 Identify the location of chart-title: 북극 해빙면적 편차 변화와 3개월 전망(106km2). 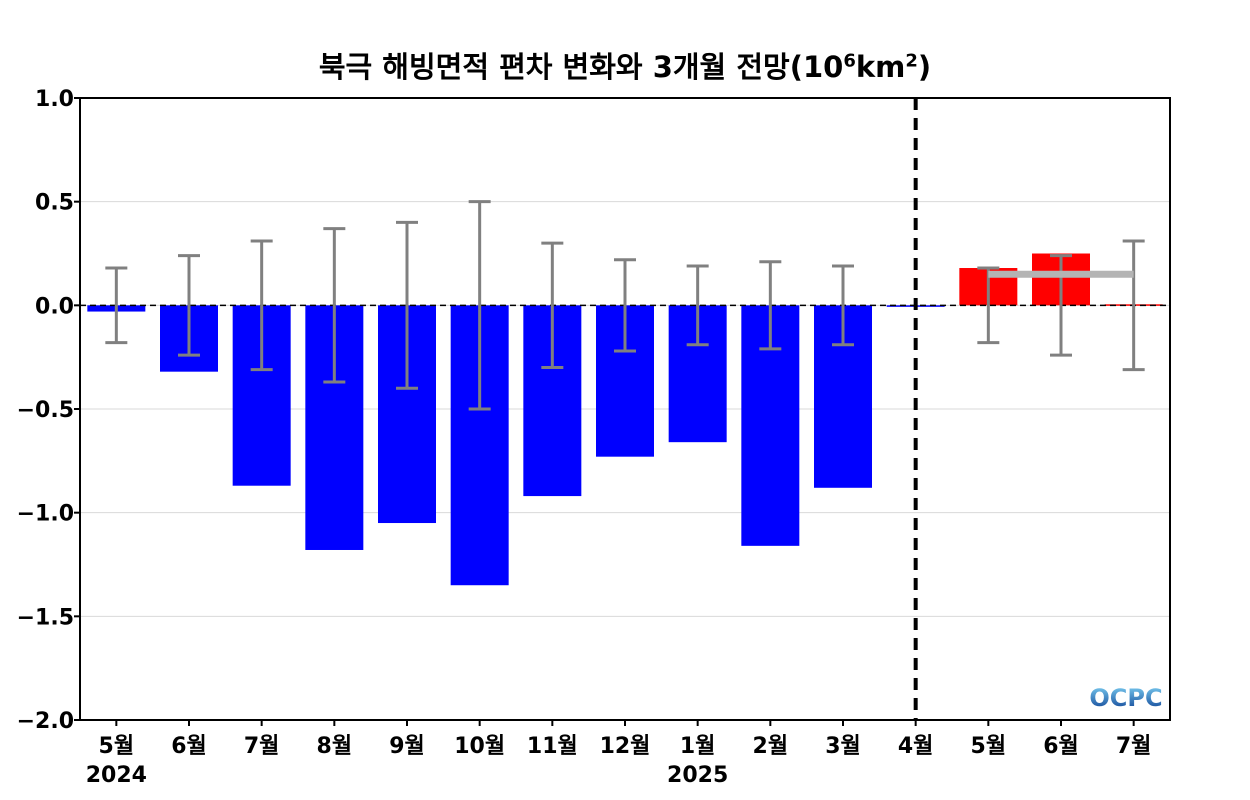
(625, 67).